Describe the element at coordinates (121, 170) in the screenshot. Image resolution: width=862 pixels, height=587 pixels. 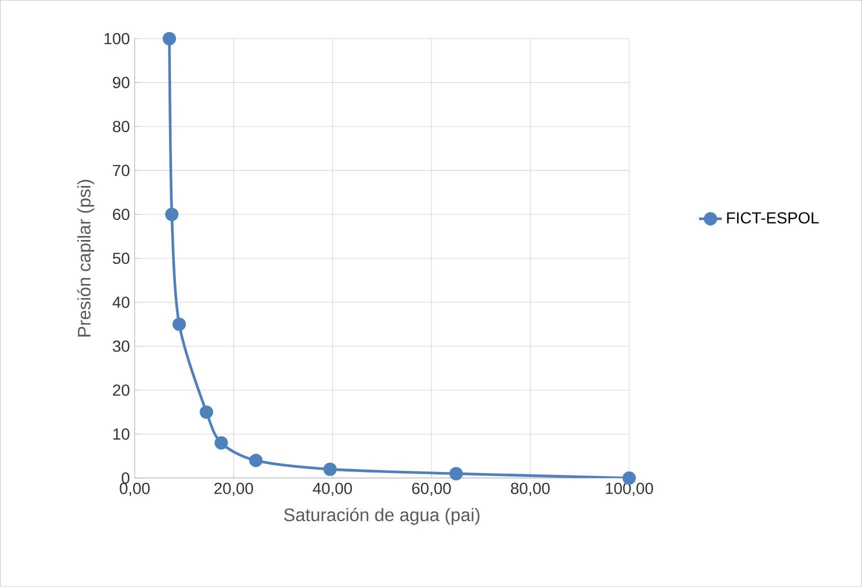
I see `y-tick-label: 70` at that location.